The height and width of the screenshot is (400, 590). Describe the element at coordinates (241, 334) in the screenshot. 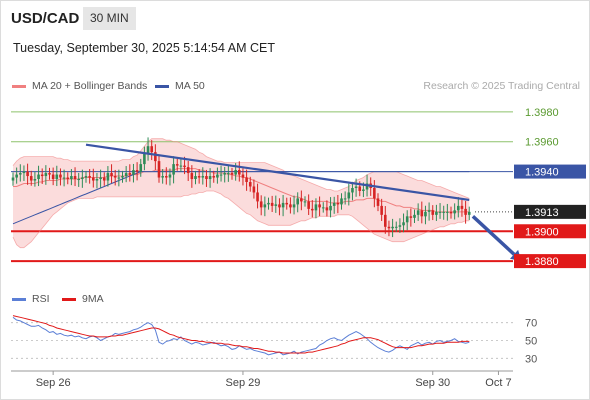

I see `rsi-series-9MA` at that location.